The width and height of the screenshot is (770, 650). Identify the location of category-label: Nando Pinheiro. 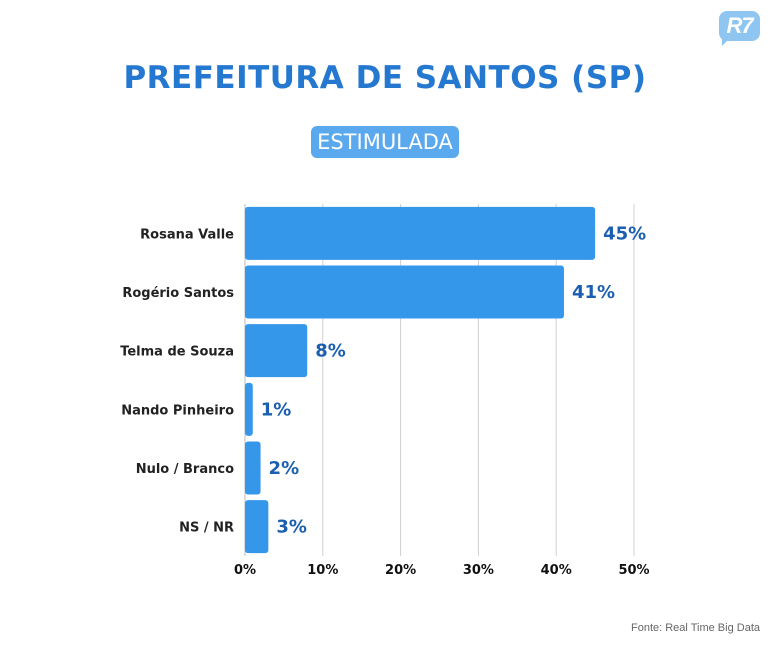
(177, 410).